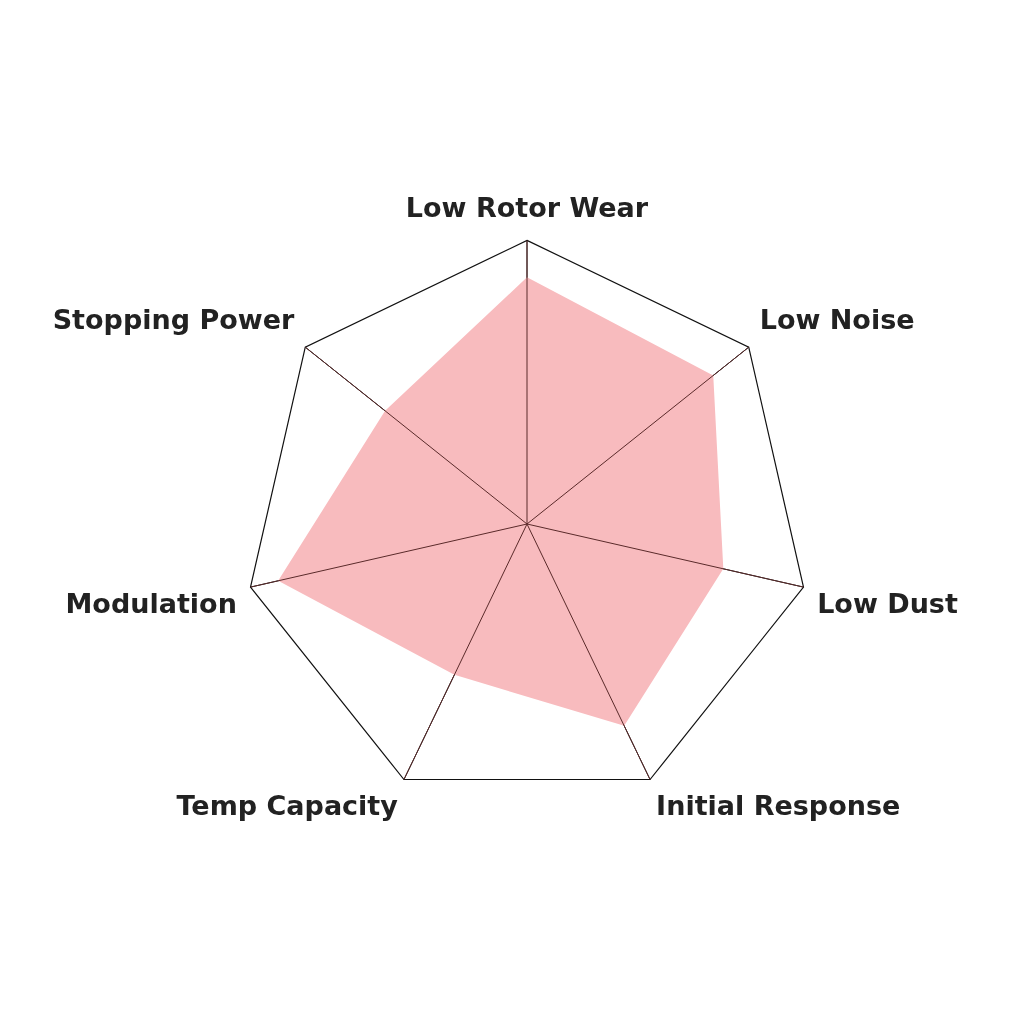 This screenshot has width=1024, height=1024. What do you see at coordinates (287, 806) in the screenshot?
I see `spoke-label: Temp Capacity` at bounding box center [287, 806].